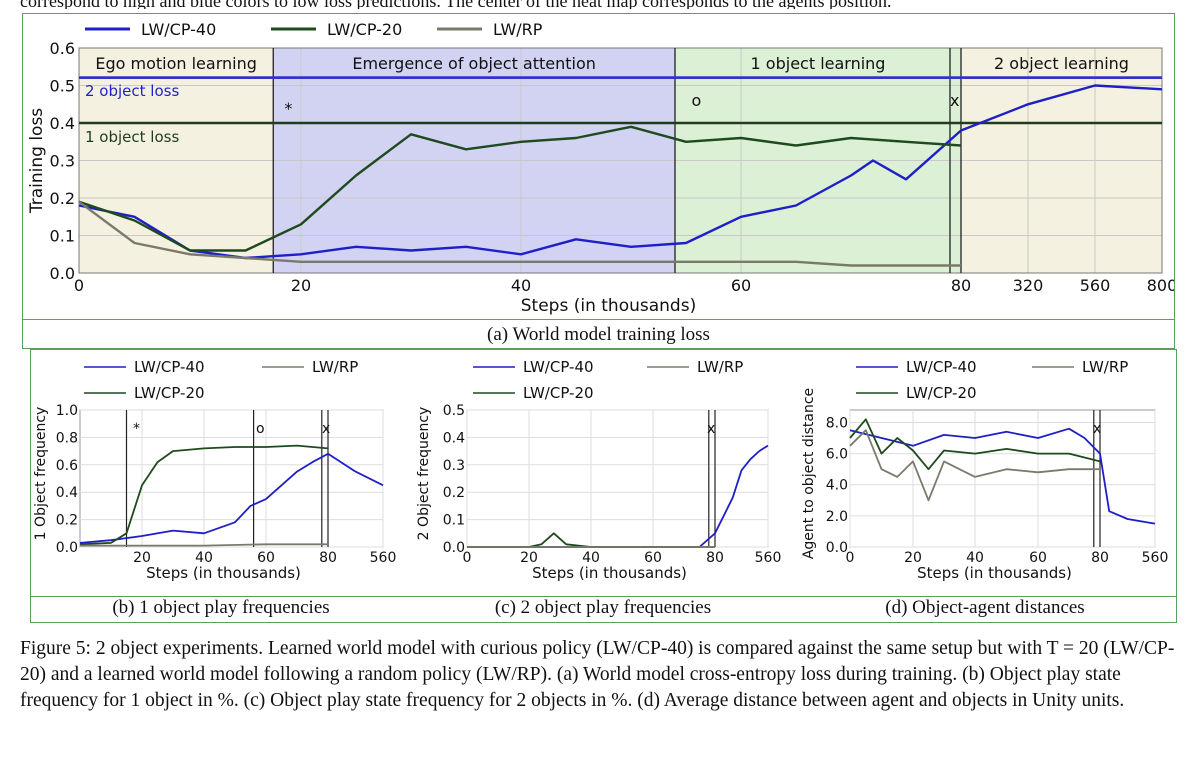  Describe the element at coordinates (41, 474) in the screenshot. I see `y-axis-label: 1 Object frequency` at that location.